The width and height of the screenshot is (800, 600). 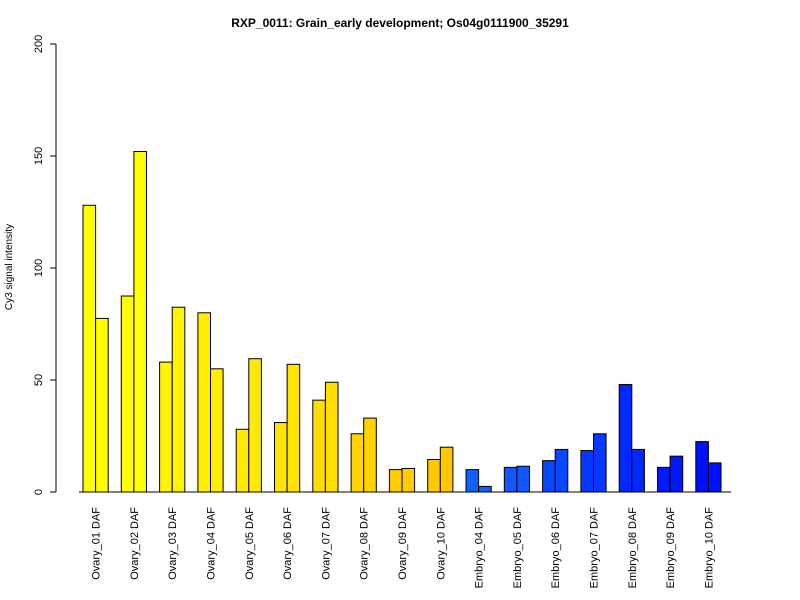 What do you see at coordinates (403, 543) in the screenshot?
I see `x-tick-label: Ovary_09 DAF` at bounding box center [403, 543].